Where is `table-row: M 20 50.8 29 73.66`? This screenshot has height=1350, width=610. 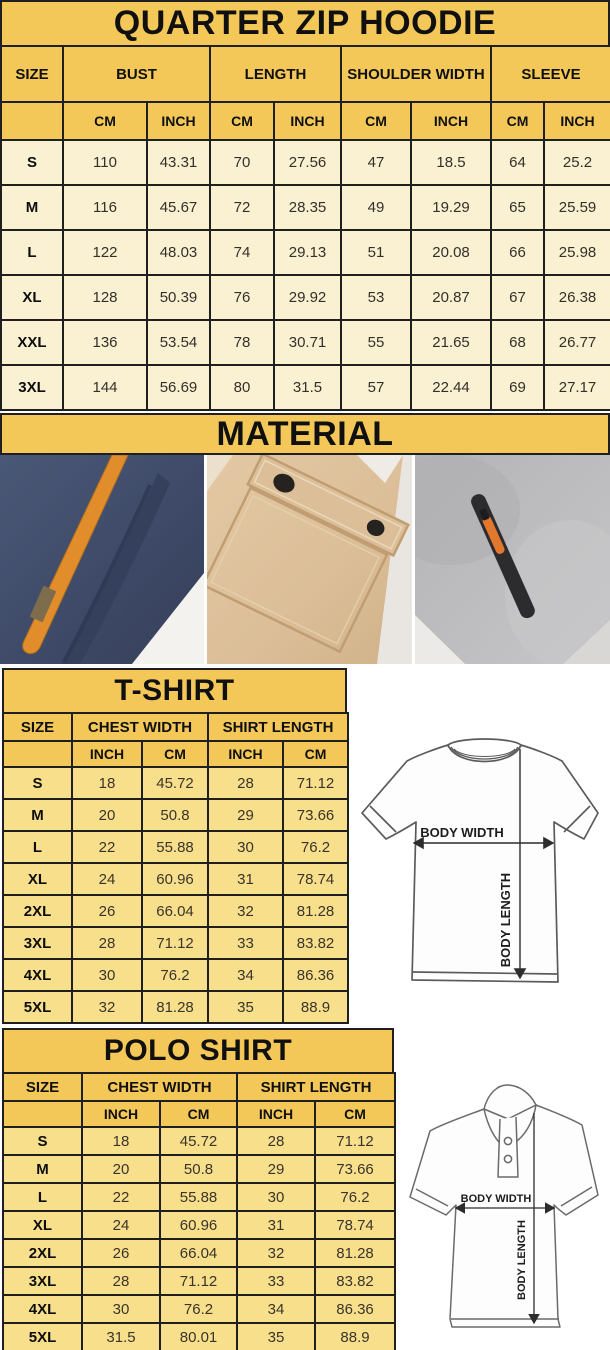
table-row: M 20 50.8 29 73.66 is located at coordinates (176, 815).